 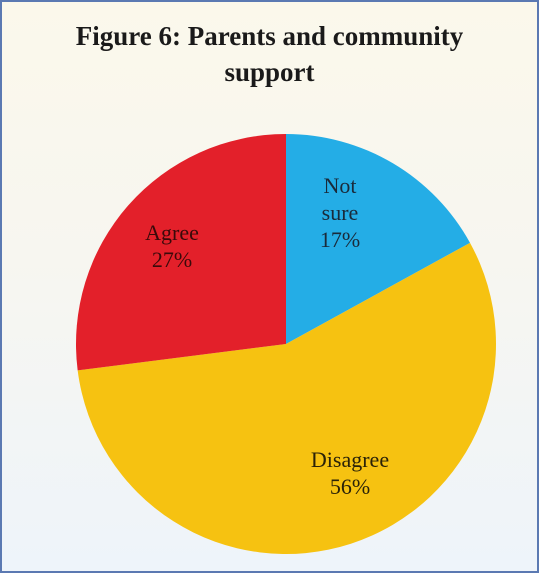 I want to click on chart-title: Figure 6: Parents and community support, so click(x=269, y=54).